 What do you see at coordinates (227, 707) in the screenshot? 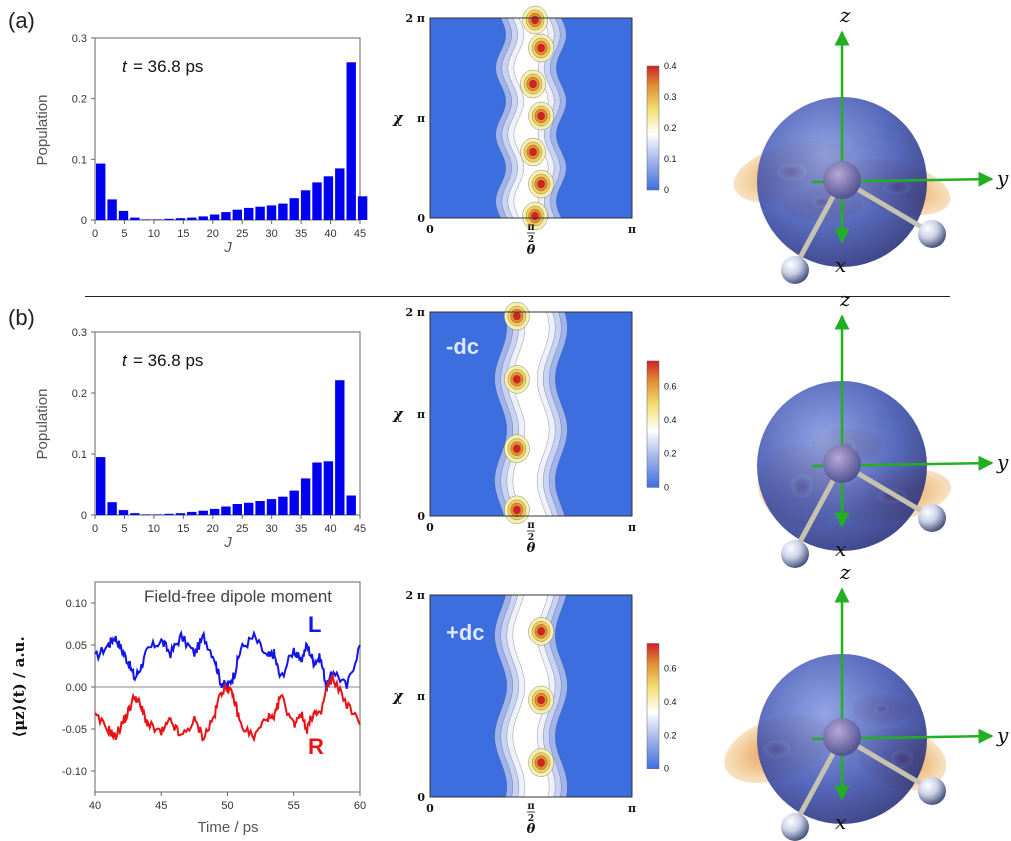
I see `series-line-R` at bounding box center [227, 707].